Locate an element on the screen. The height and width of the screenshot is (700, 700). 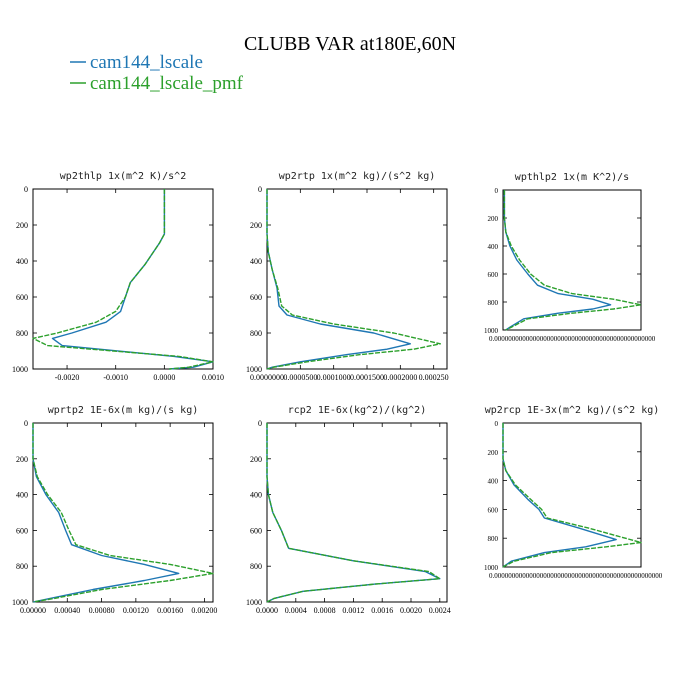
x-tick-label: 0.00000 is located at coordinates (33, 610).